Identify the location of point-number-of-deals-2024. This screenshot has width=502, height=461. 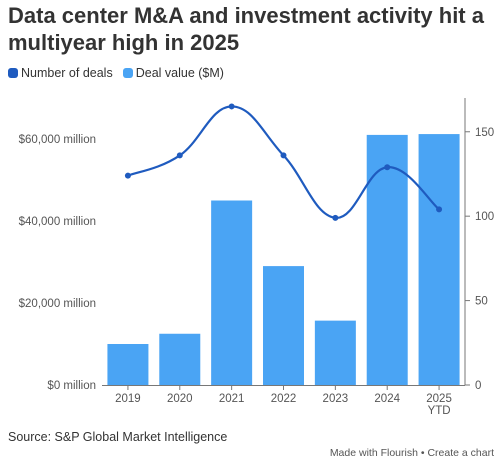
(387, 167).